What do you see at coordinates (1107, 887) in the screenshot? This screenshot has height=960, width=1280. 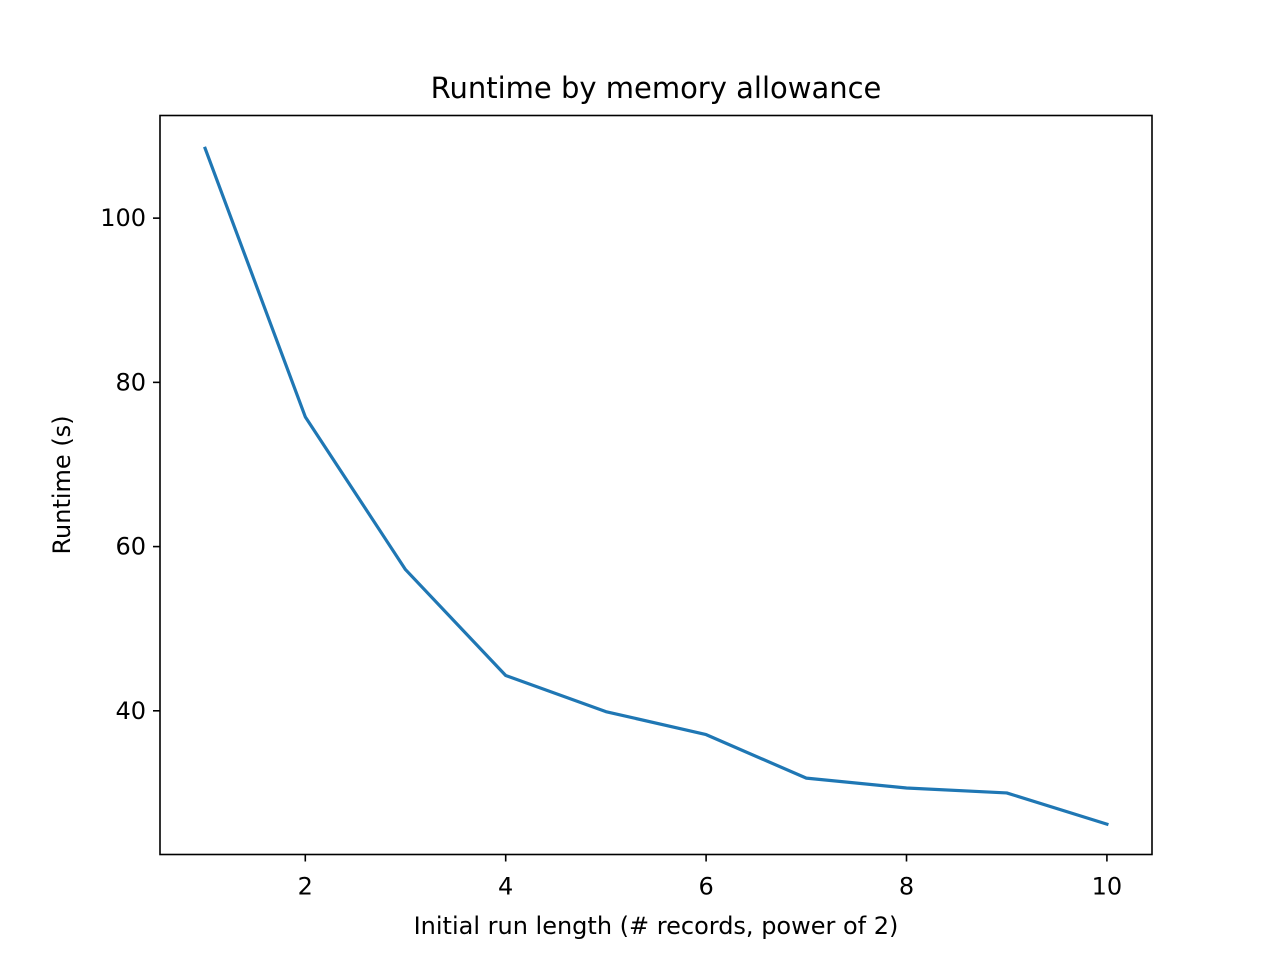 I see `x-tick-label: 10` at bounding box center [1107, 887].